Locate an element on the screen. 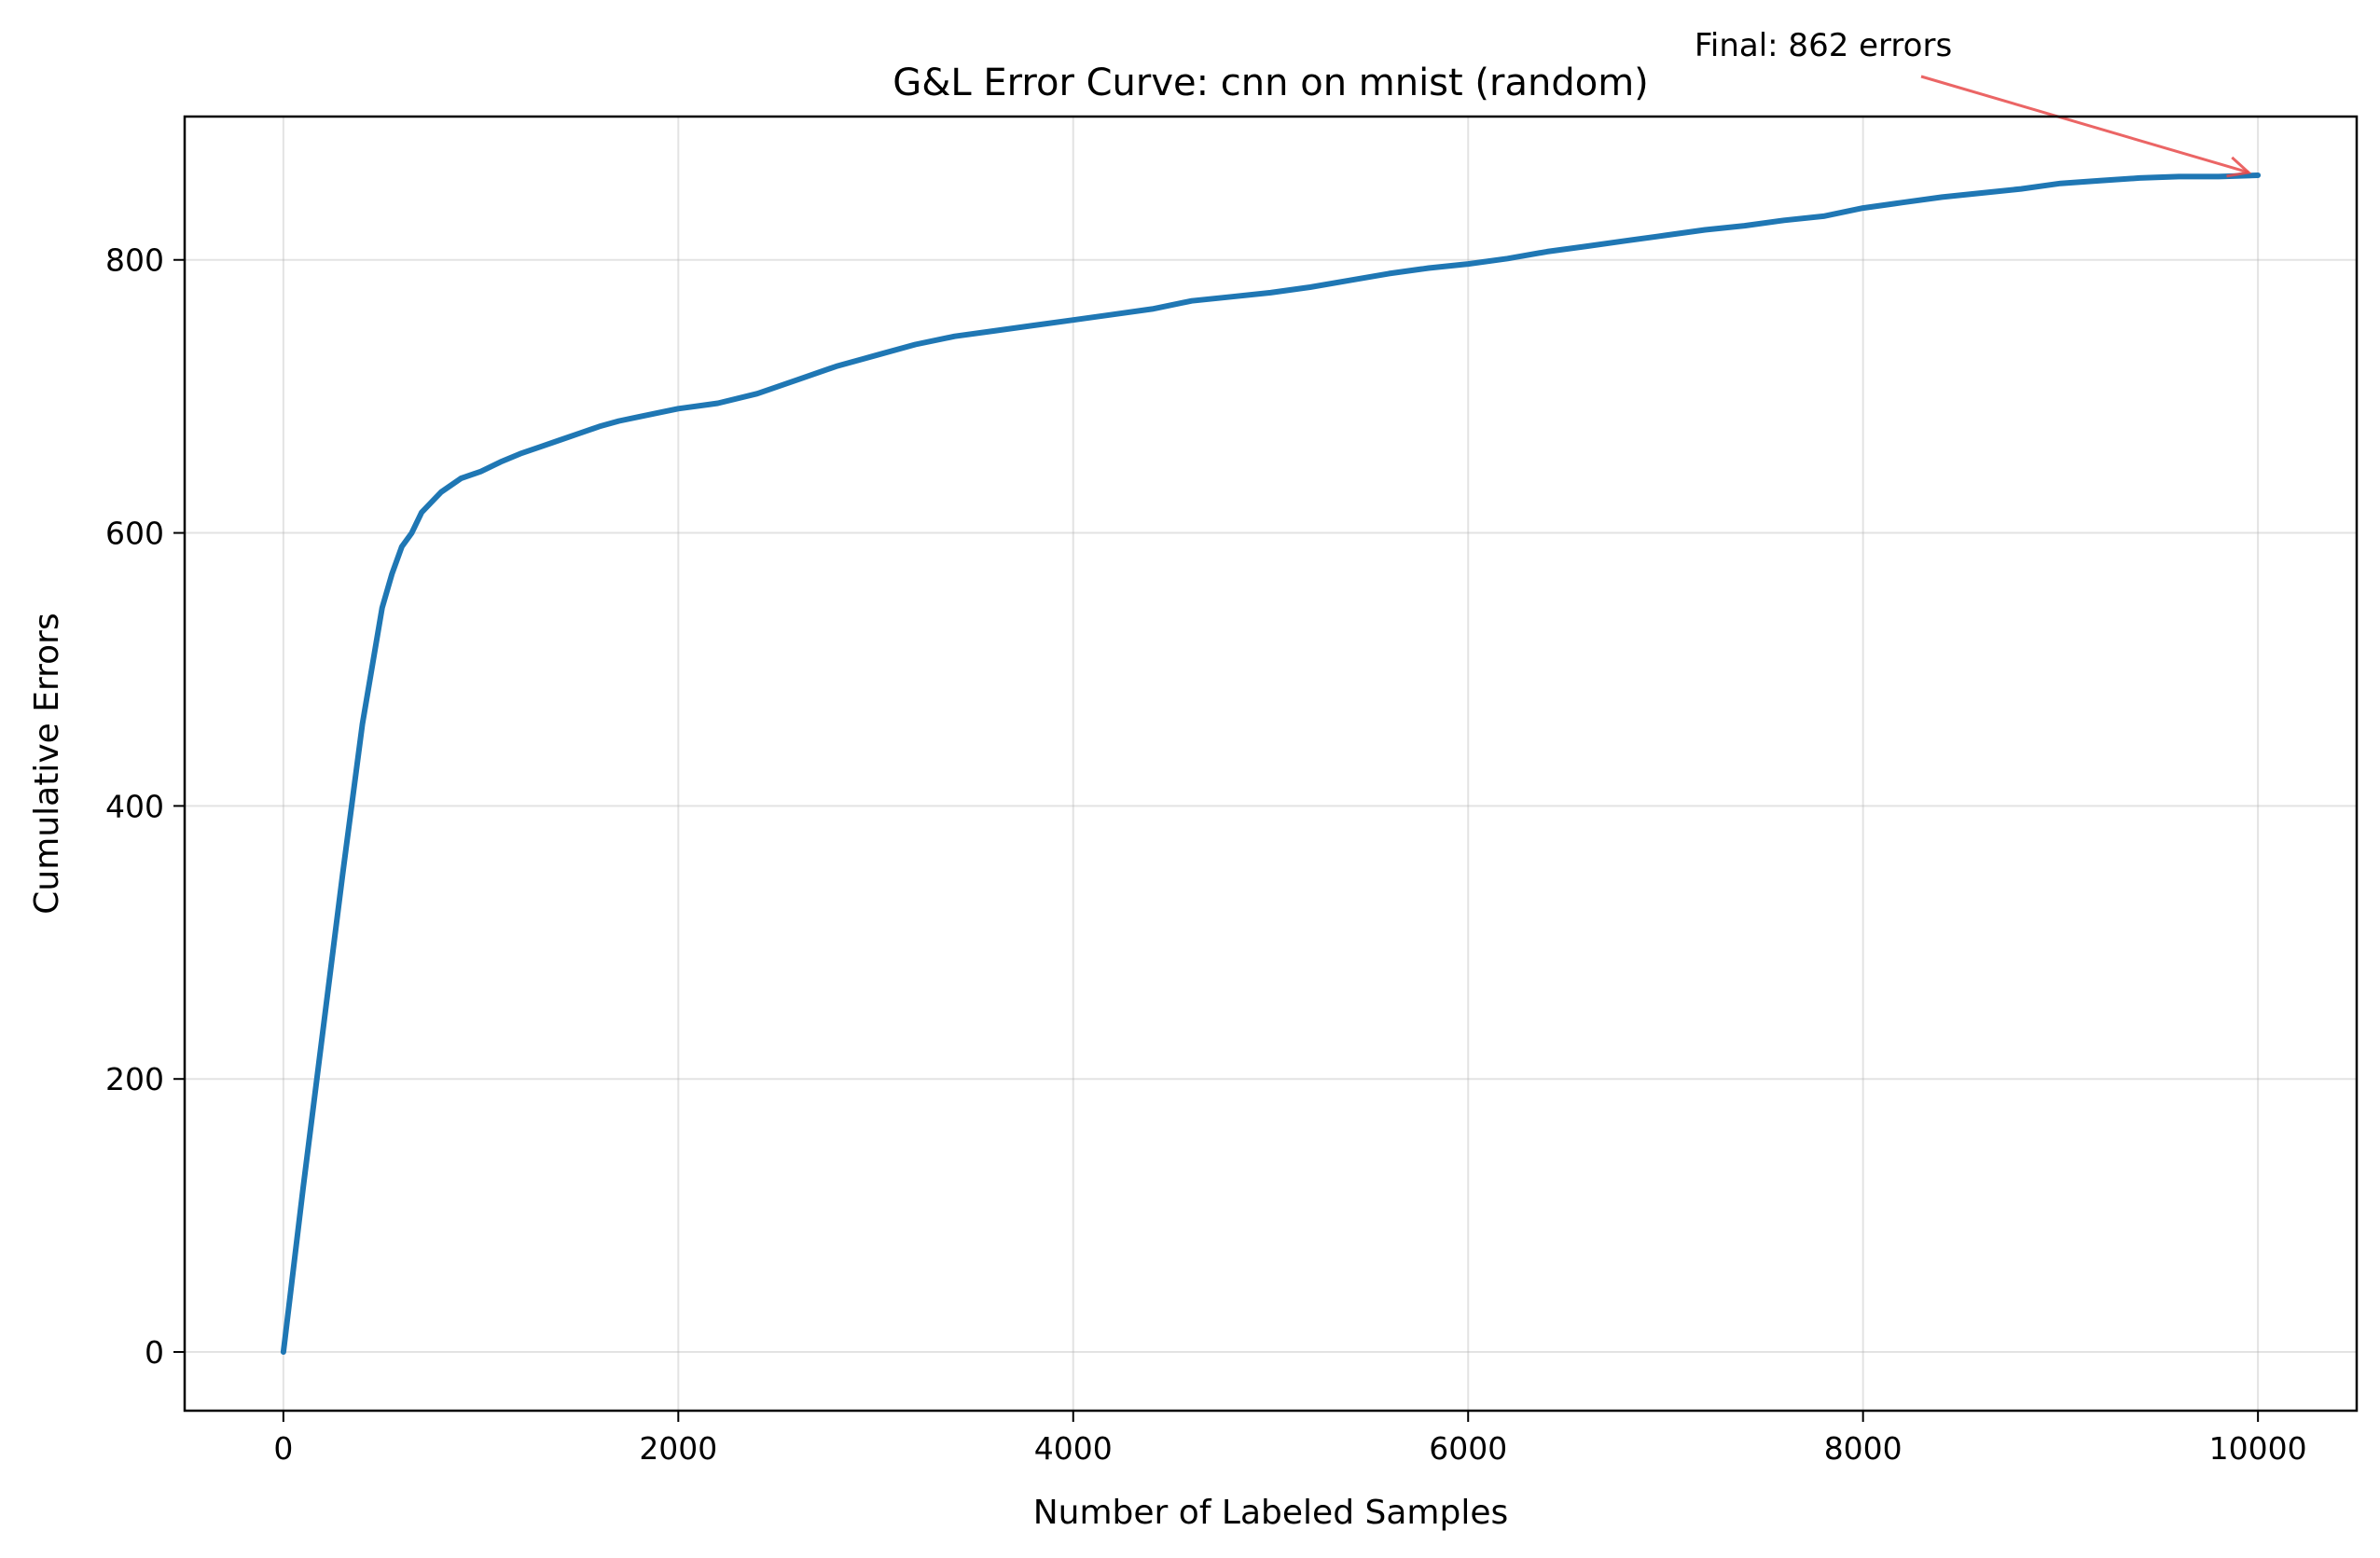  x-tick-label: 2000 is located at coordinates (678, 1448).